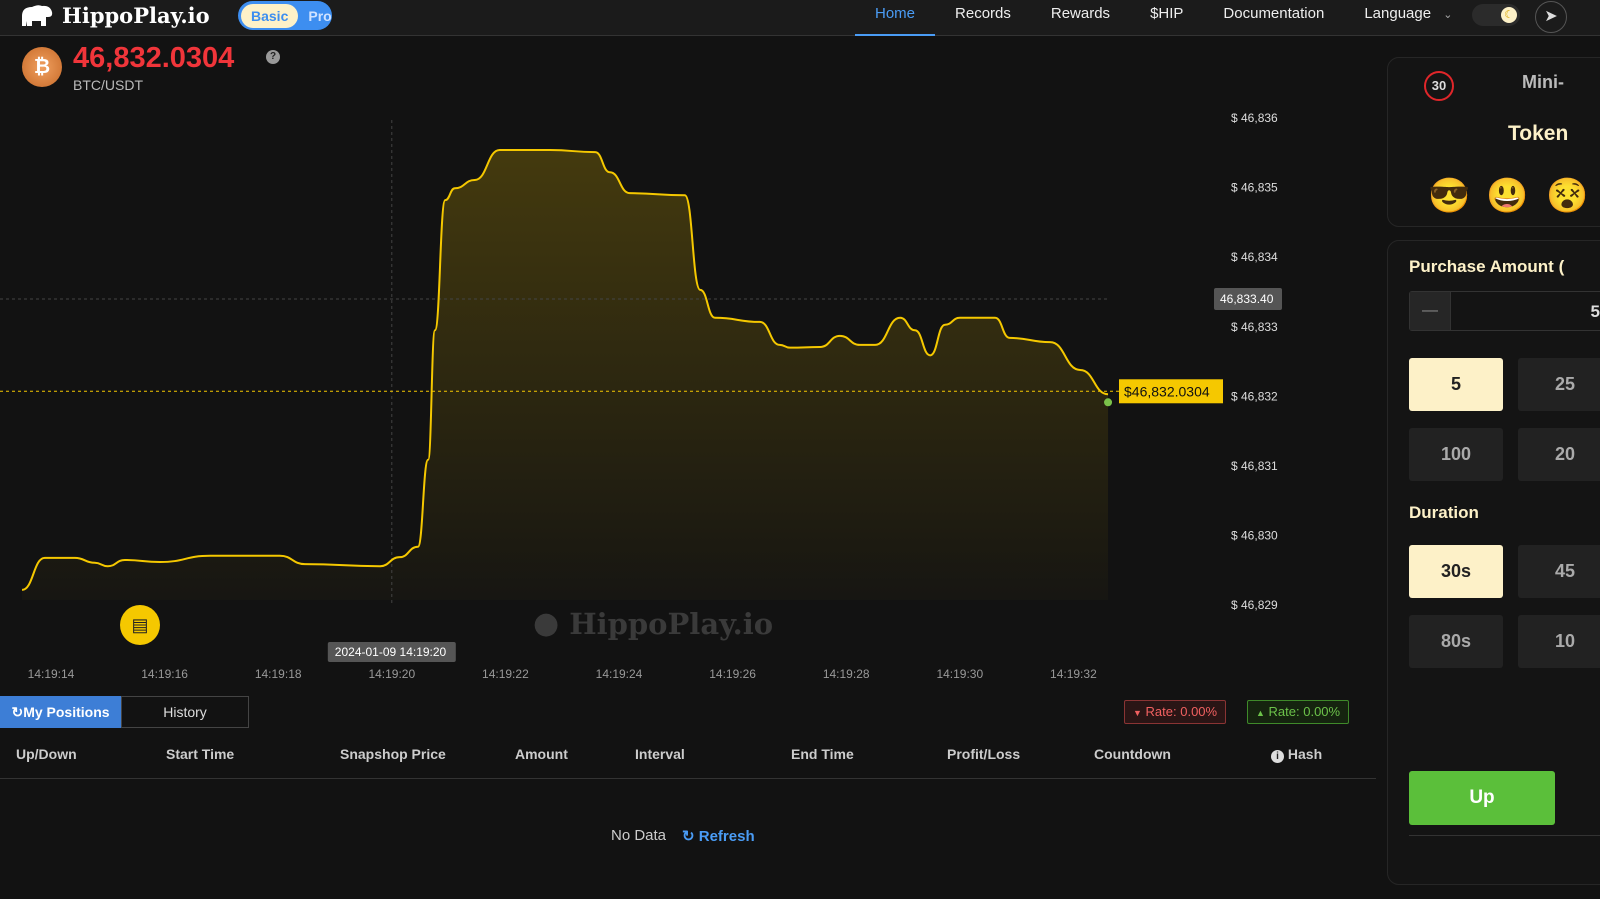 The image size is (1600, 899). Describe the element at coordinates (66, 712) in the screenshot. I see `tab-label: My Positions` at that location.